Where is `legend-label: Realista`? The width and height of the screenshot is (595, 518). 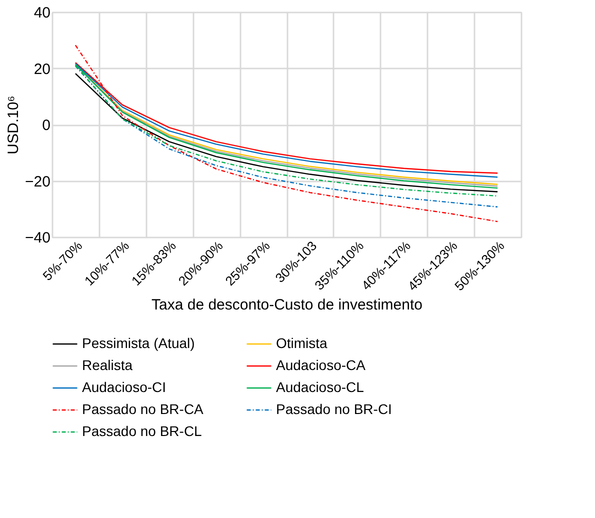
legend-label: Realista is located at coordinates (107, 365).